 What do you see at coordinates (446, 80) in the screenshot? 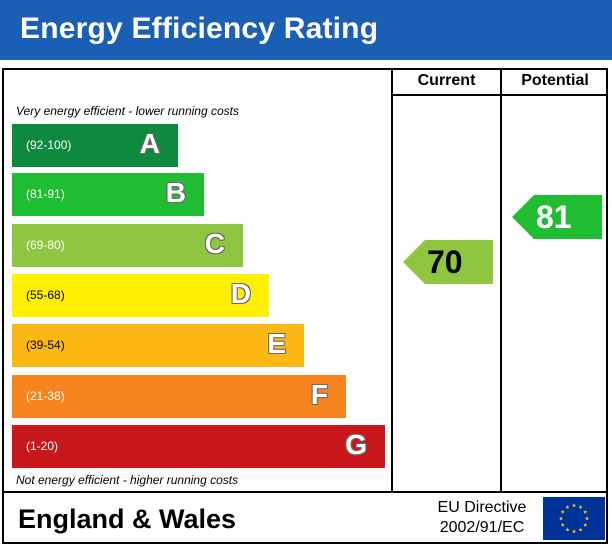
I see `current-column-header: Current` at bounding box center [446, 80].